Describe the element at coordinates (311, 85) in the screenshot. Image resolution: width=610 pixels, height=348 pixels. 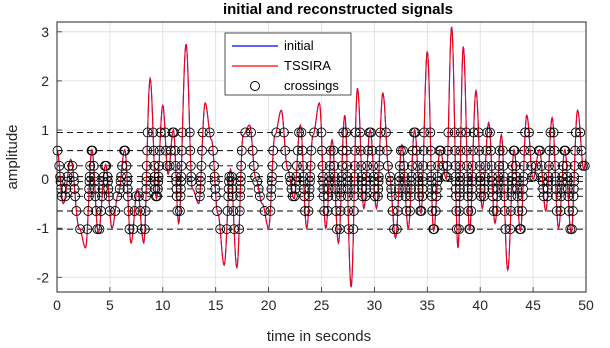
I see `legend-crossings-label: crossings` at that location.